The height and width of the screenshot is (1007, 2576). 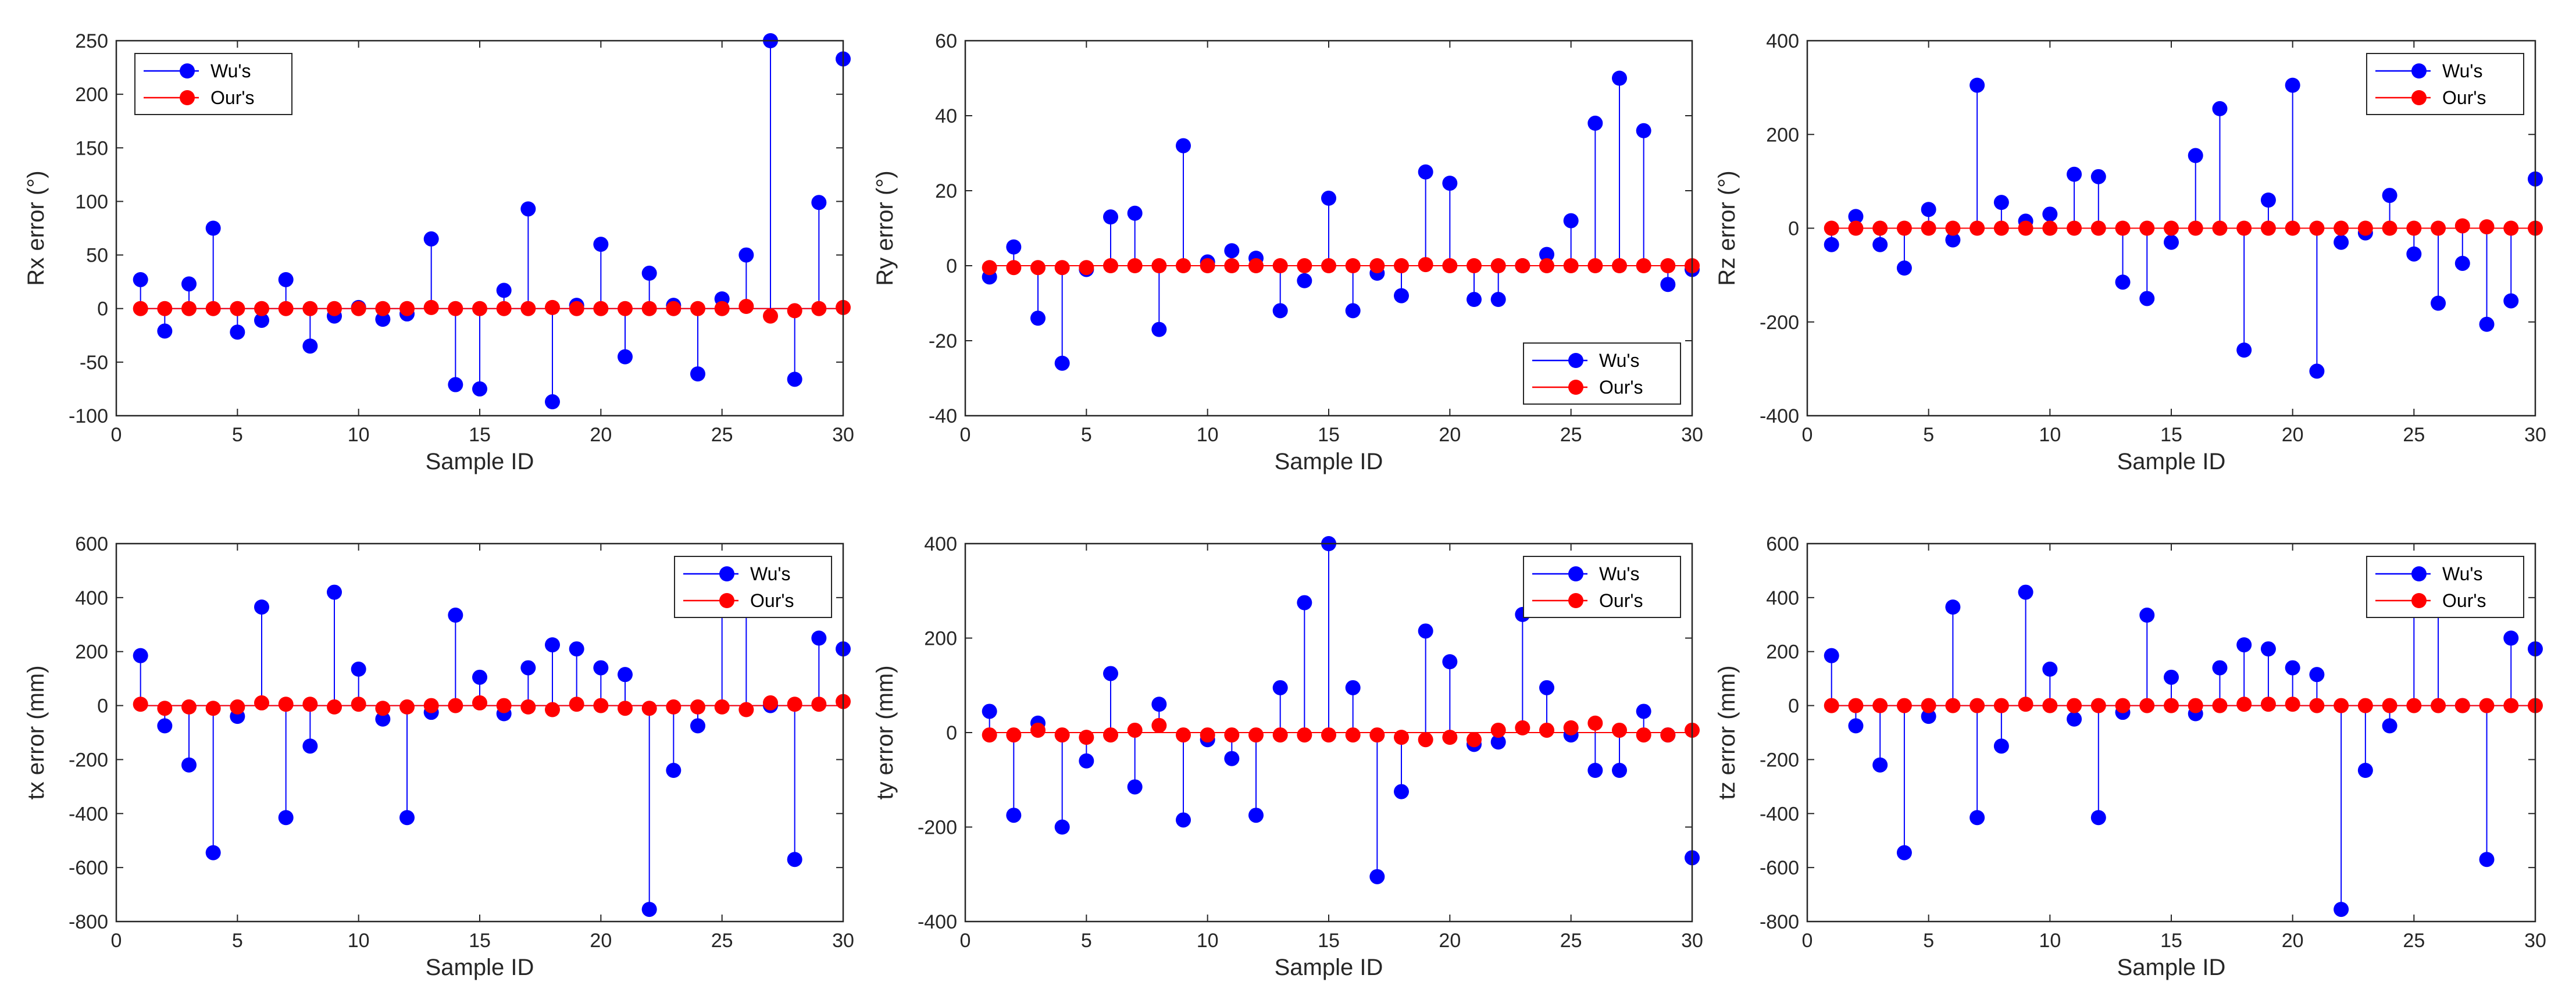 What do you see at coordinates (238, 941) in the screenshot?
I see `x-tick-label: 5` at bounding box center [238, 941].